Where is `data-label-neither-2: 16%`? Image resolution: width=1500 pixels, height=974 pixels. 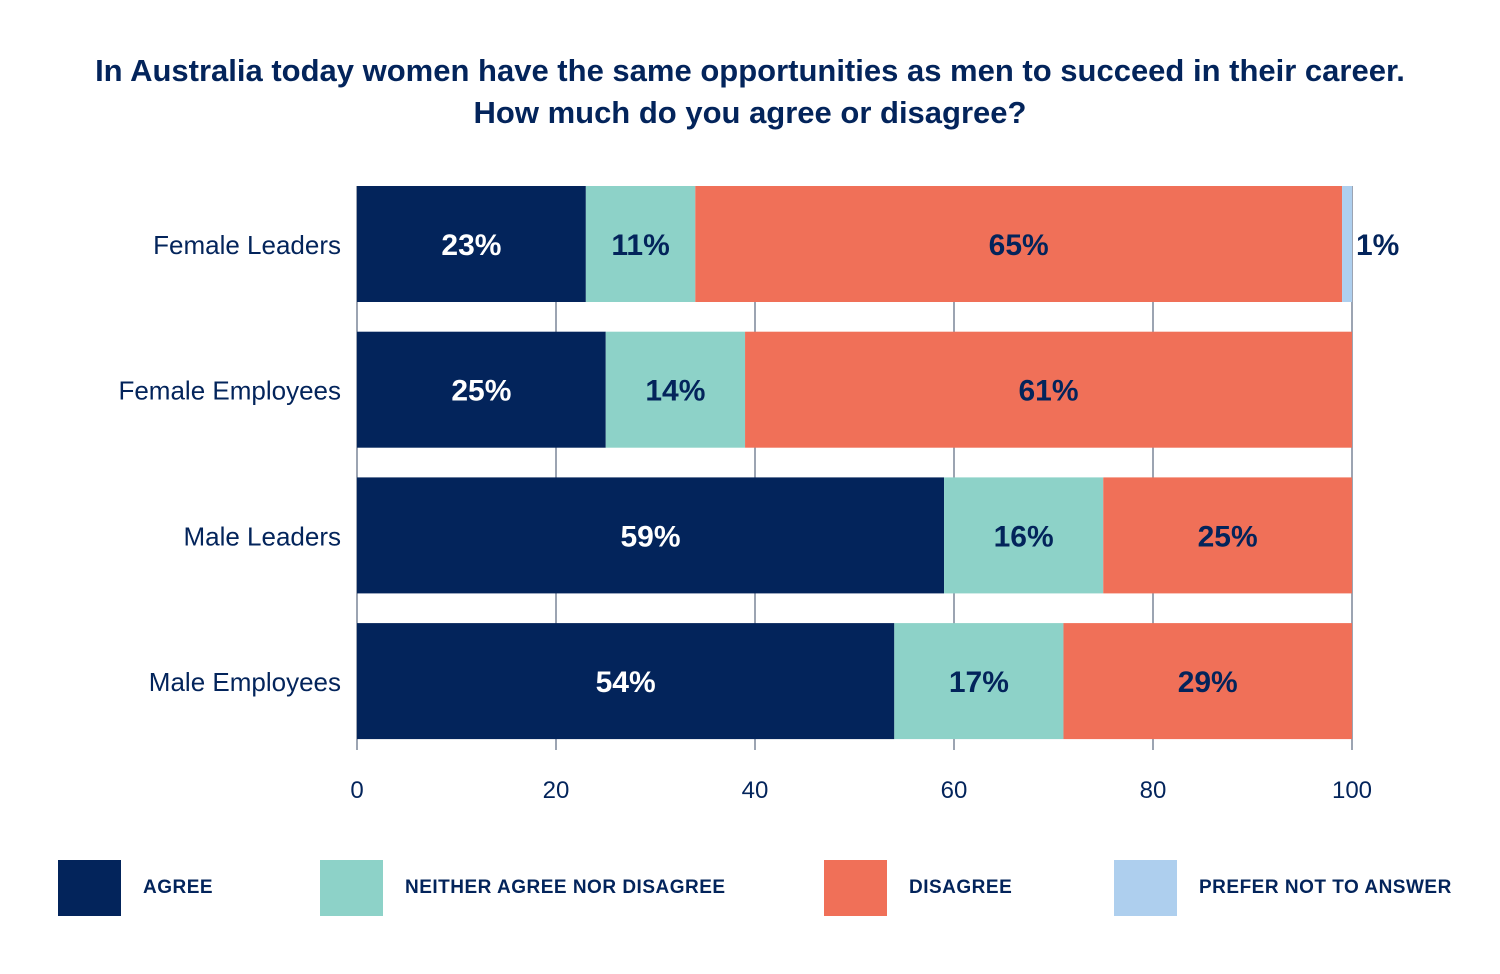 data-label-neither-2: 16% is located at coordinates (1024, 536).